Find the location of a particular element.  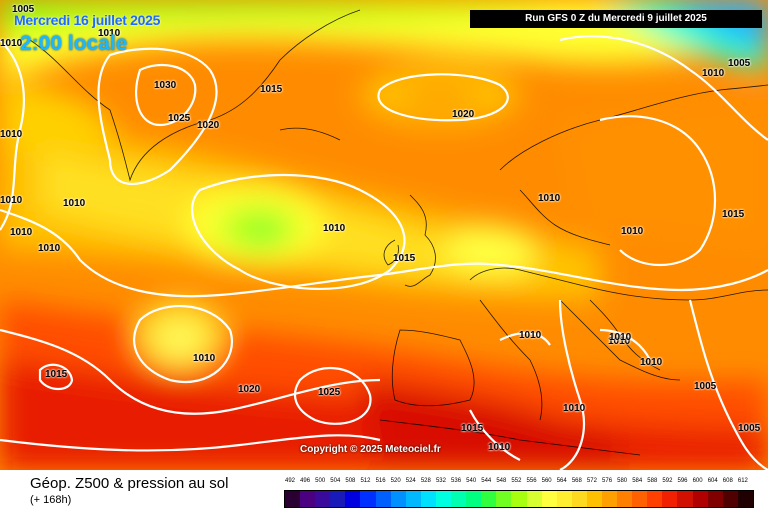

color-scale-value: 528 is located at coordinates (425, 481).